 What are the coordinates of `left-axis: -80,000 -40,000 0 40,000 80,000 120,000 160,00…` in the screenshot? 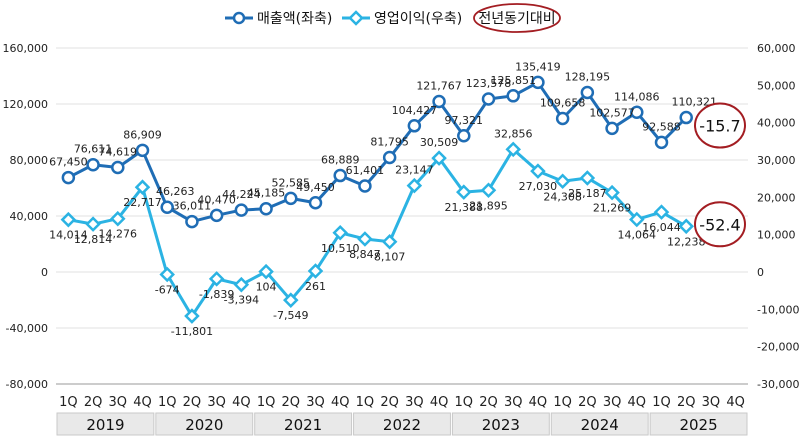 It's located at (26, 216).